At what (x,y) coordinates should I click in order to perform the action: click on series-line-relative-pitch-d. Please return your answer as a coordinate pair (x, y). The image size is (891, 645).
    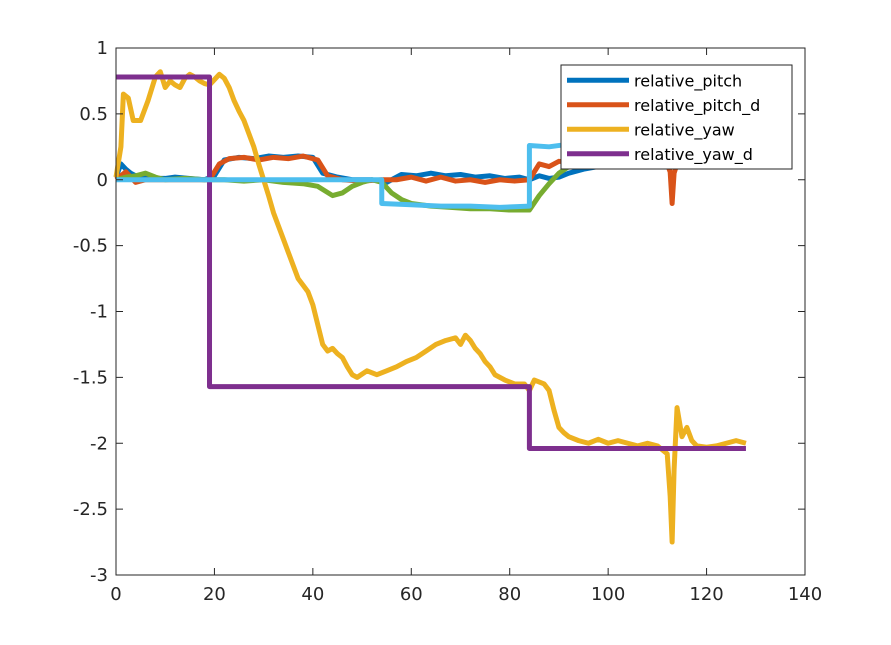
    Looking at the image, I should click on (430, 179).